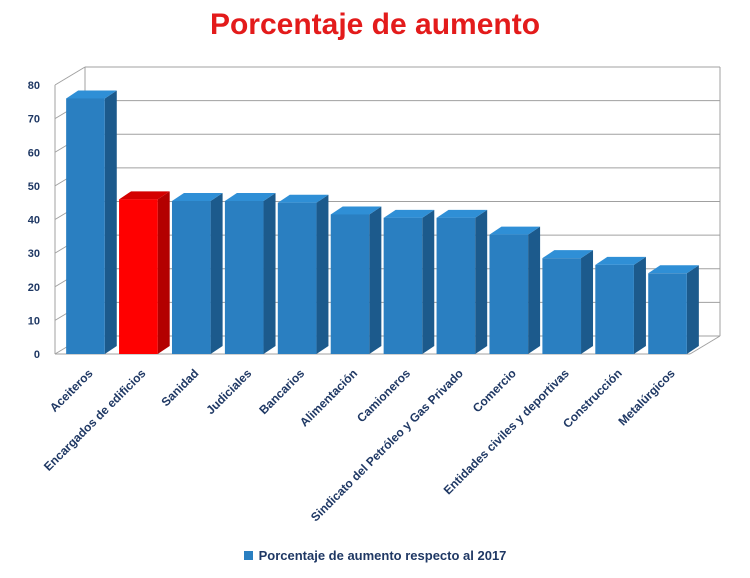 This screenshot has height=578, width=750. What do you see at coordinates (34, 153) in the screenshot?
I see `y-tick-label: 60` at bounding box center [34, 153].